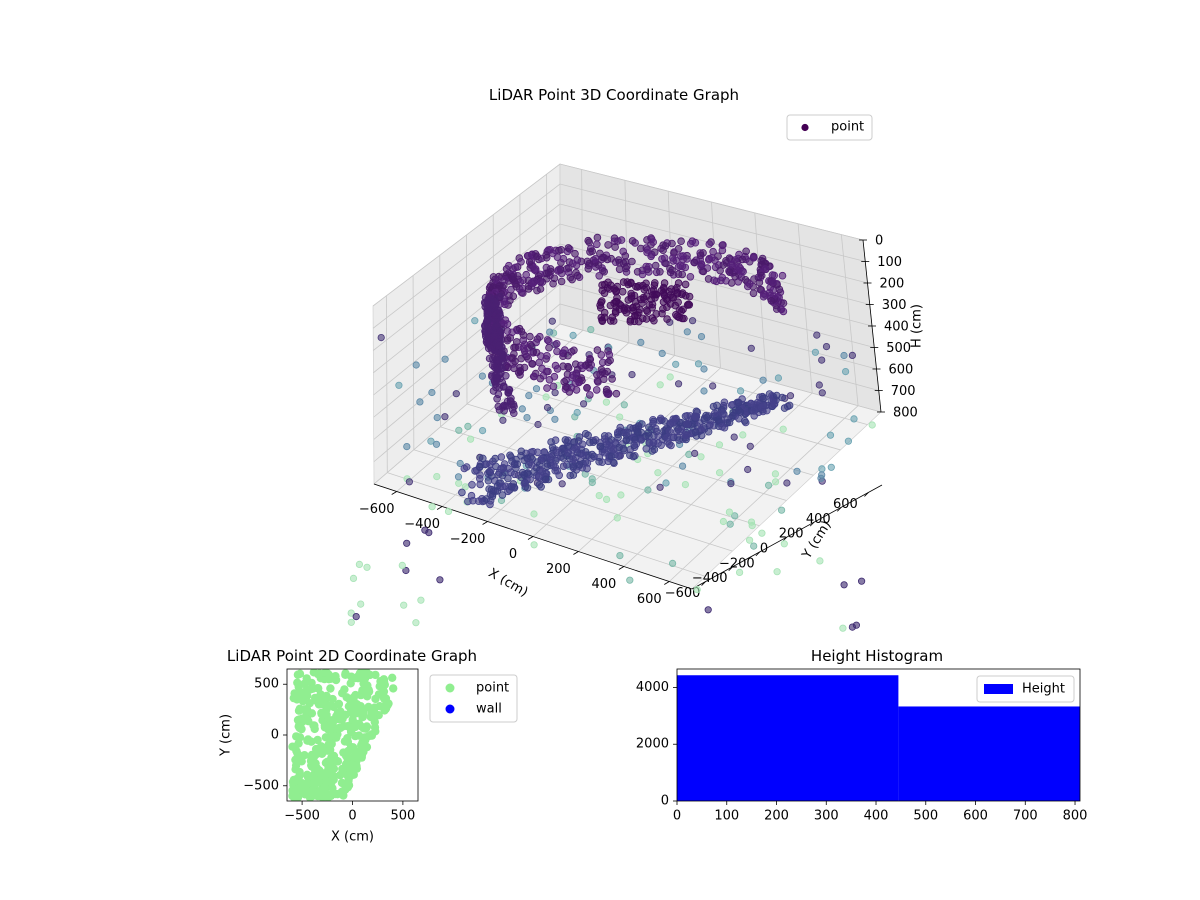  I want to click on y-tick-label: 2000, so click(652, 744).